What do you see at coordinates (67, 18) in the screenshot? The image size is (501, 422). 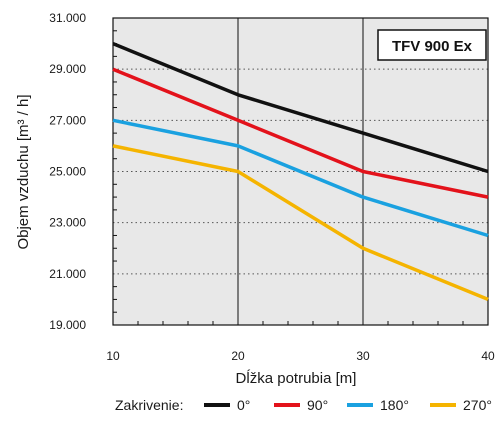 I see `y-tick-label: 31.000` at bounding box center [67, 18].